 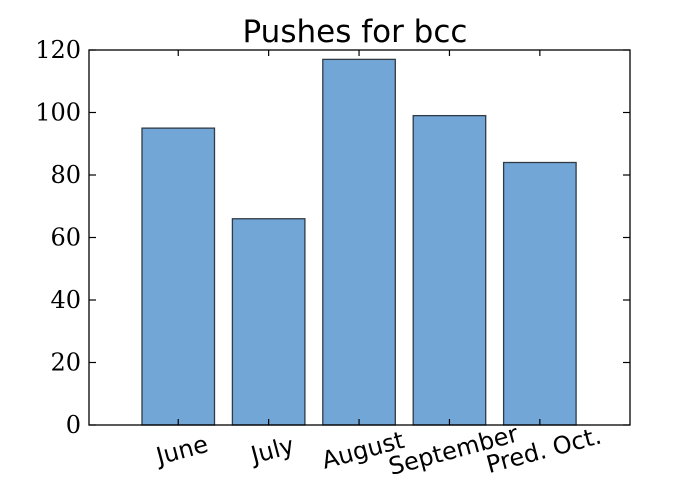 I want to click on y-tick-label: 0, so click(x=73, y=425).